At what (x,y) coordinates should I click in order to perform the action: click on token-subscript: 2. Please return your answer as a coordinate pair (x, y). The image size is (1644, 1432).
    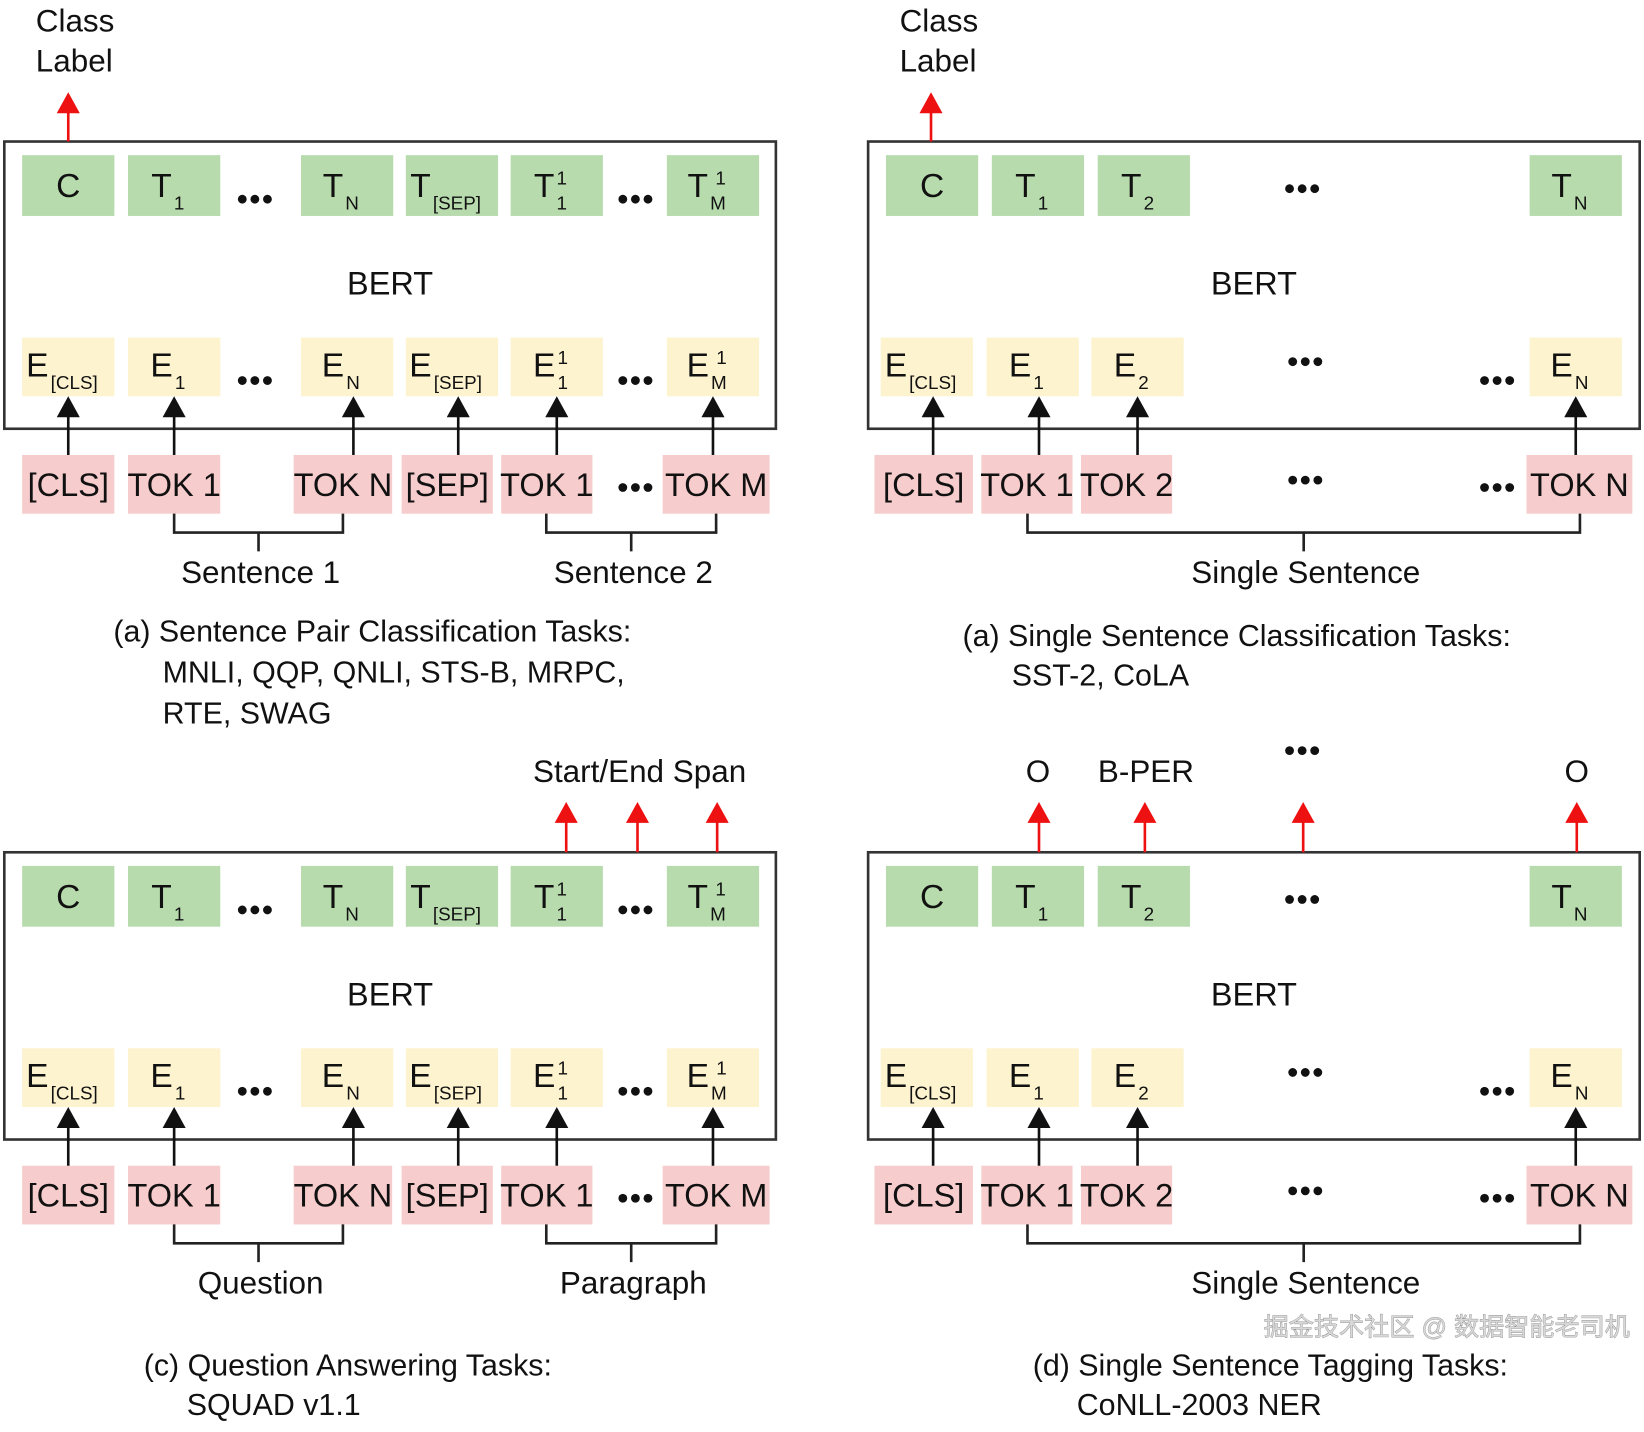
    Looking at the image, I should click on (1149, 203).